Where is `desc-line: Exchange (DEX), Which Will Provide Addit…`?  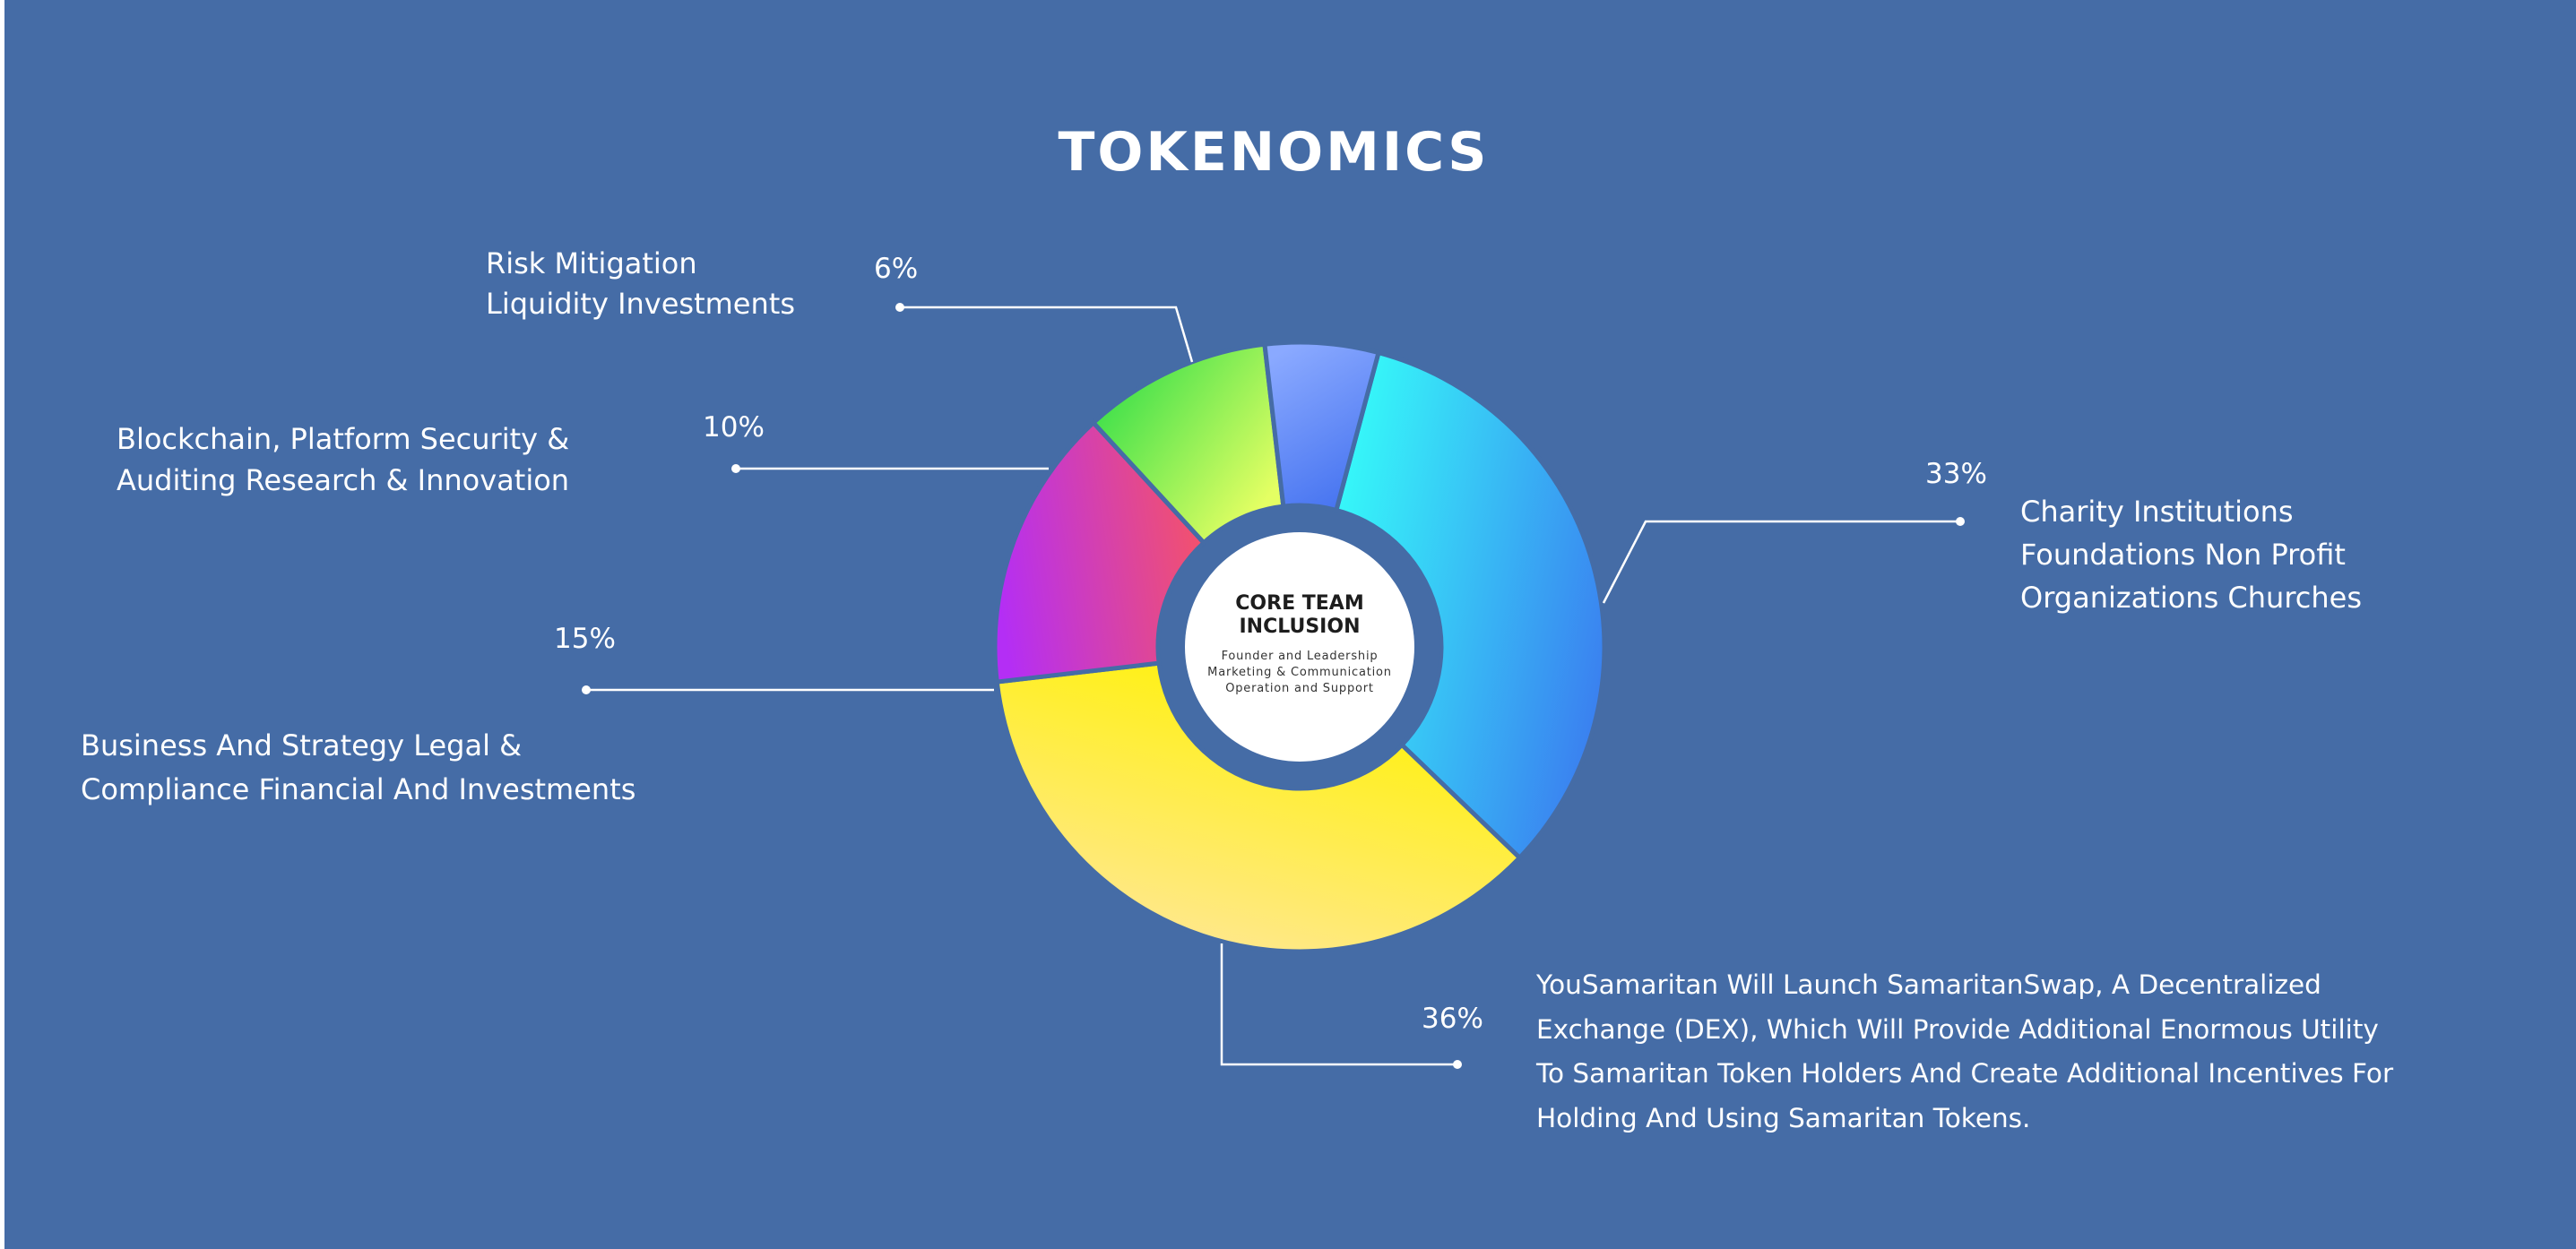
desc-line: Exchange (DEX), Which Will Provide Addit… is located at coordinates (1957, 1029).